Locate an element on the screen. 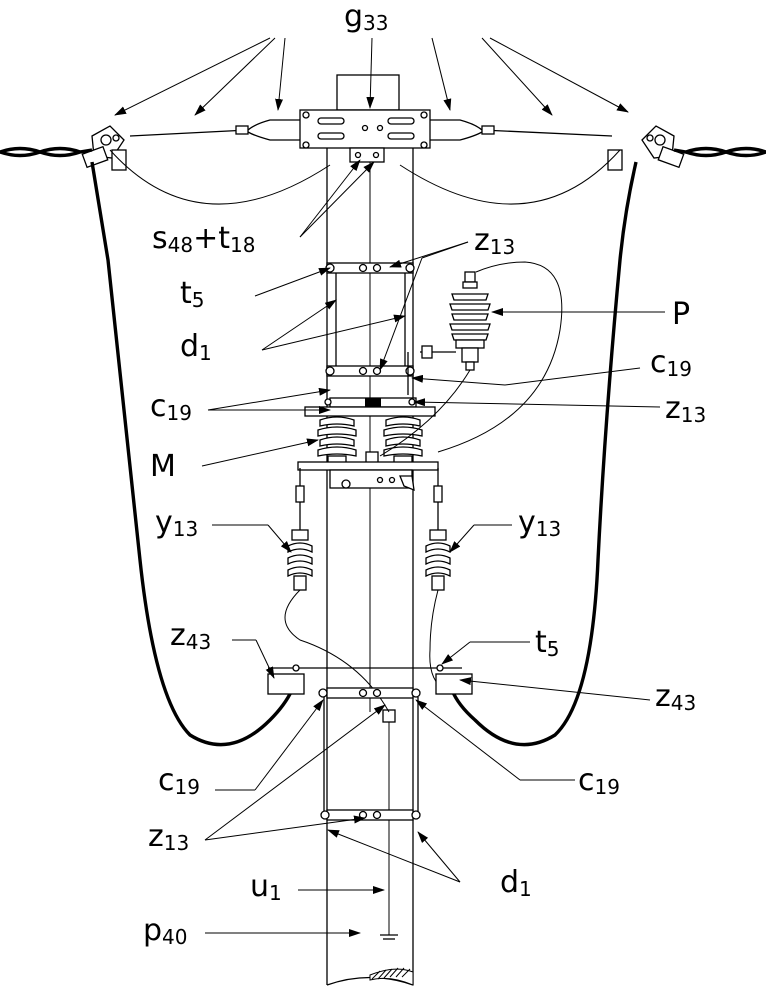 Image resolution: width=766 pixels, height=1000 pixels. arrester-ground-lead is located at coordinates (425, 413).